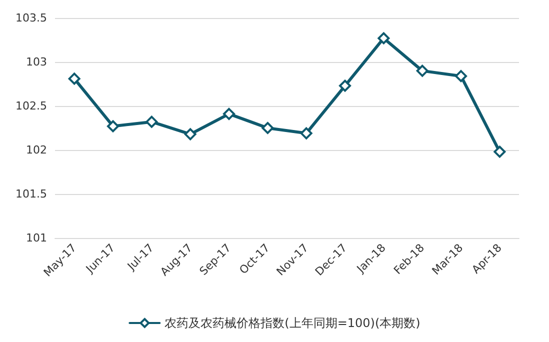 This screenshot has width=549, height=342. I want to click on y-tick-label: 101.5, so click(31, 194).